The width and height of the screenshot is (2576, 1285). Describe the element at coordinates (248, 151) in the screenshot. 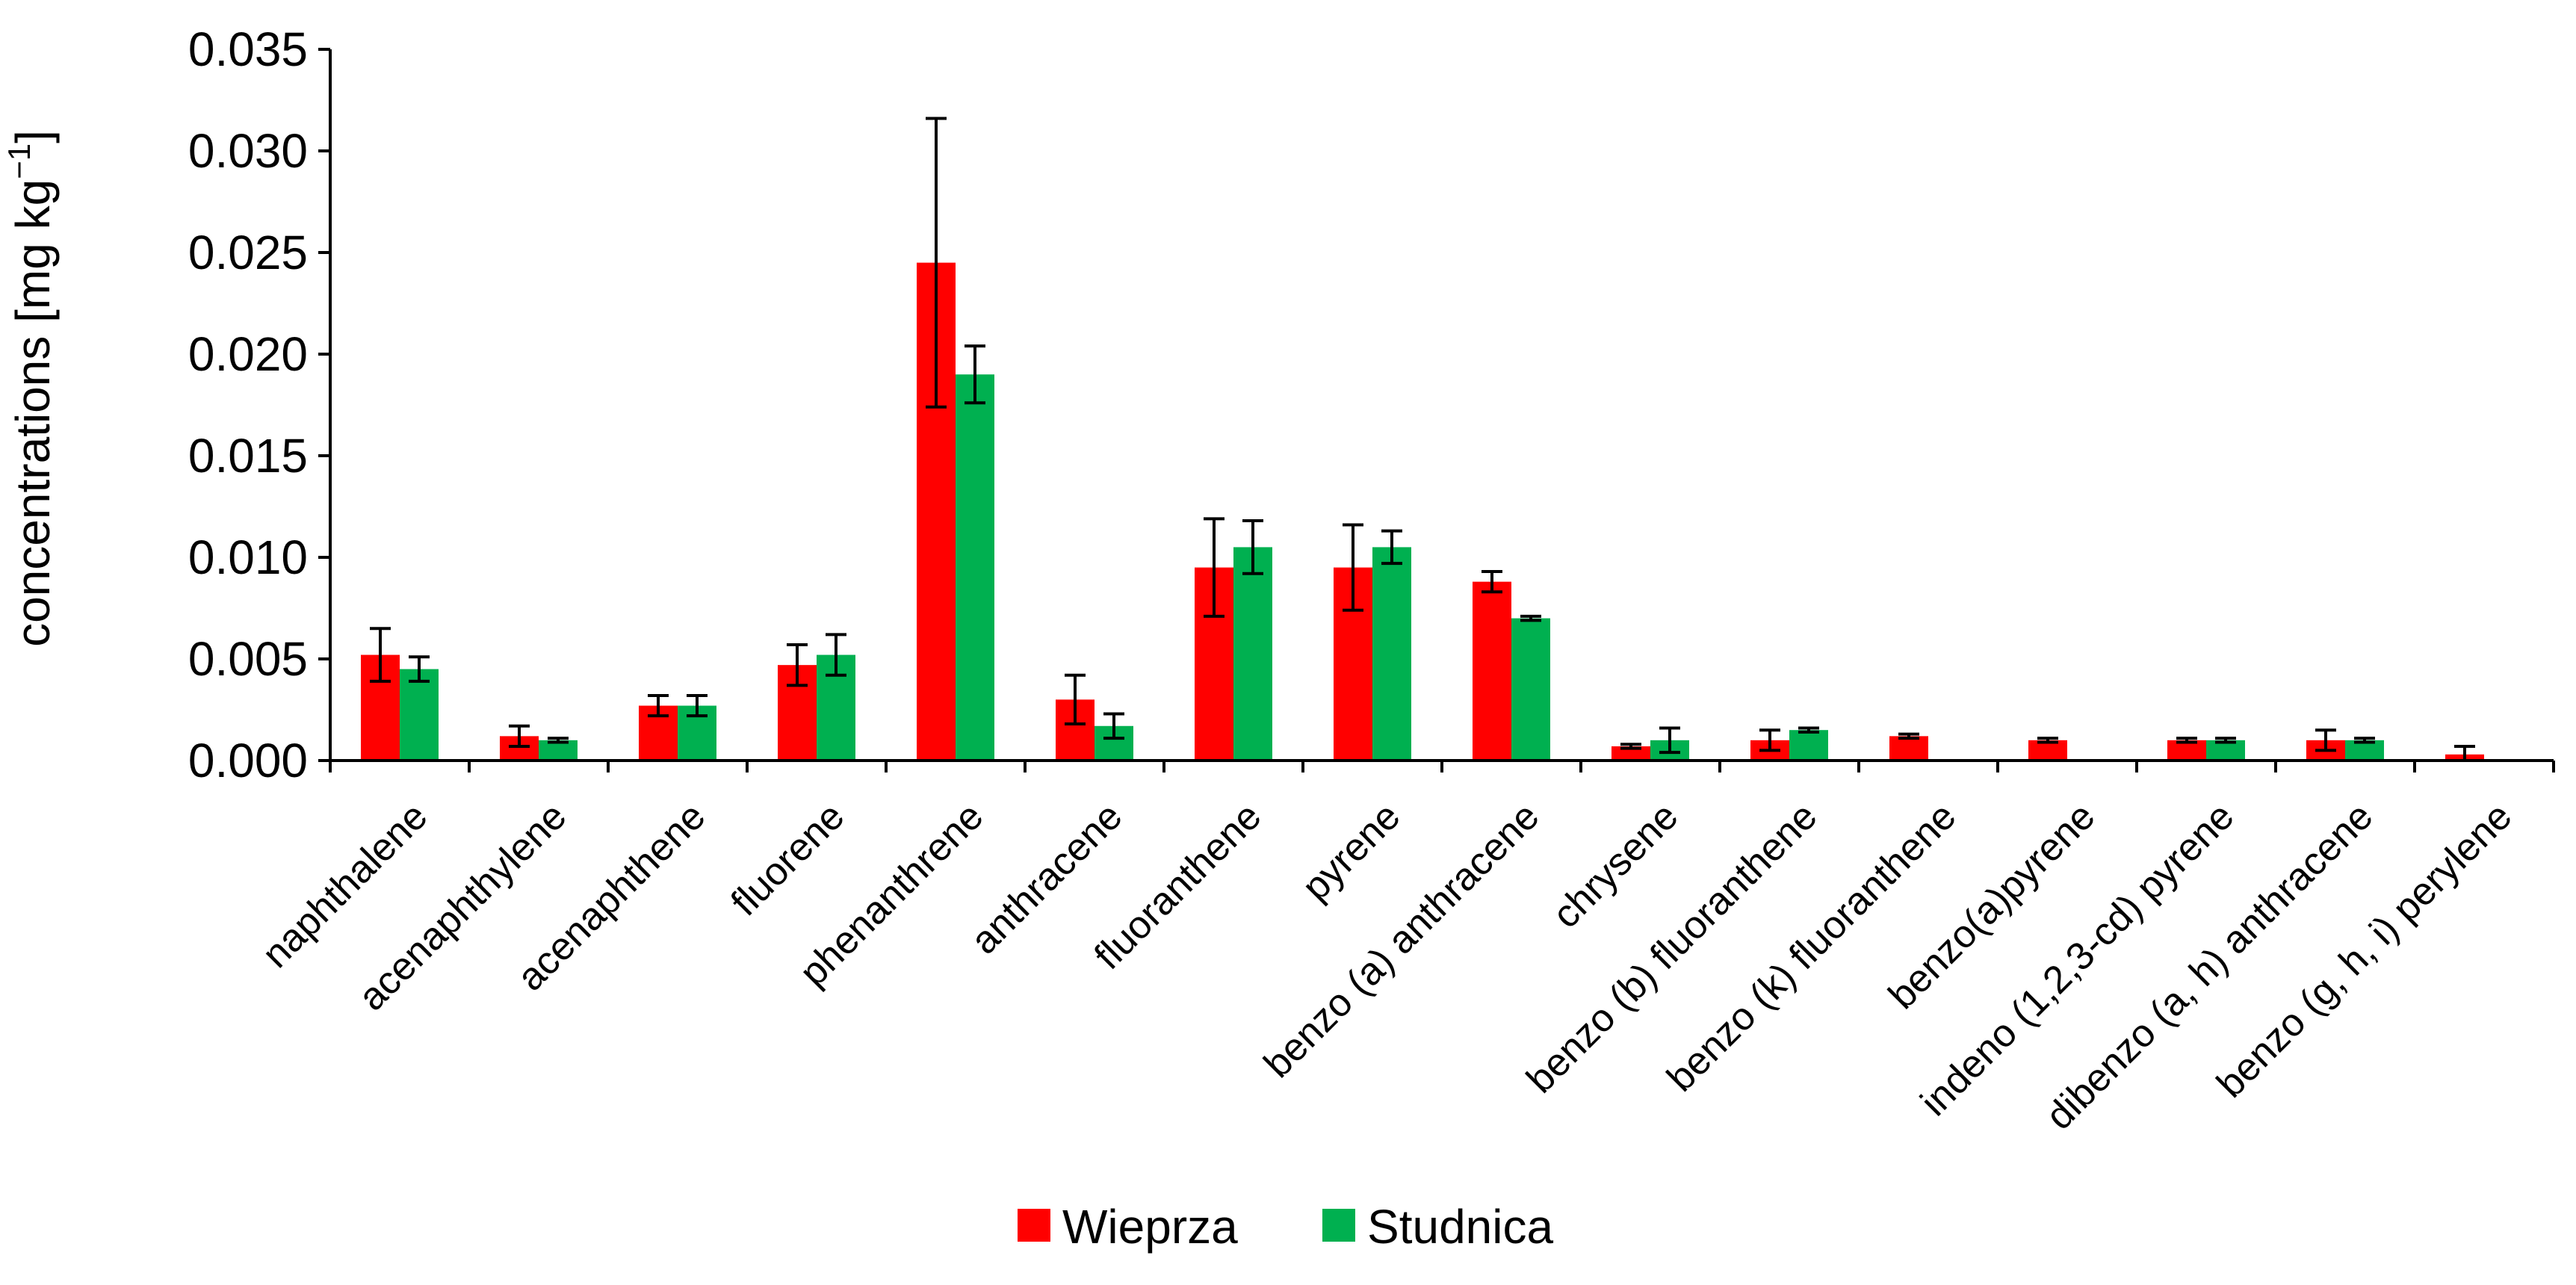

I see `y-tick-label: 0.030` at that location.